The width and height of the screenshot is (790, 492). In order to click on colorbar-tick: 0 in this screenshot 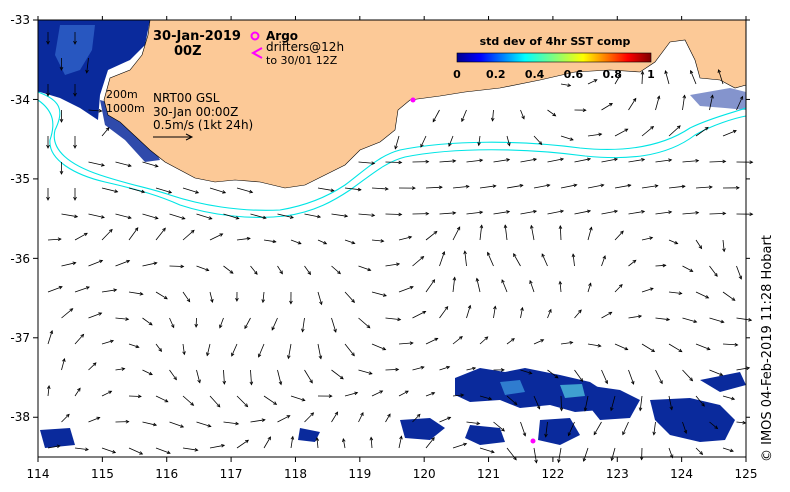, I will do `click(457, 74)`.